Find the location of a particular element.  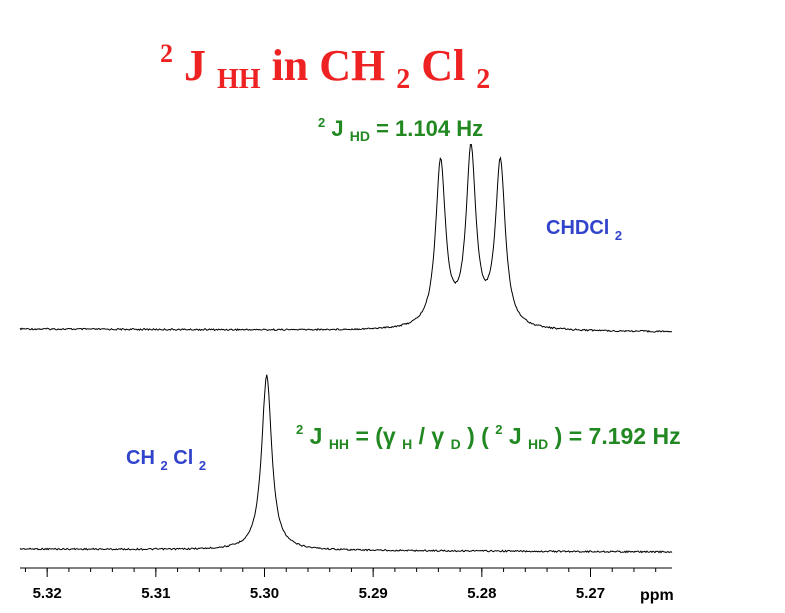

formula-close1: ) ( is located at coordinates (478, 436).